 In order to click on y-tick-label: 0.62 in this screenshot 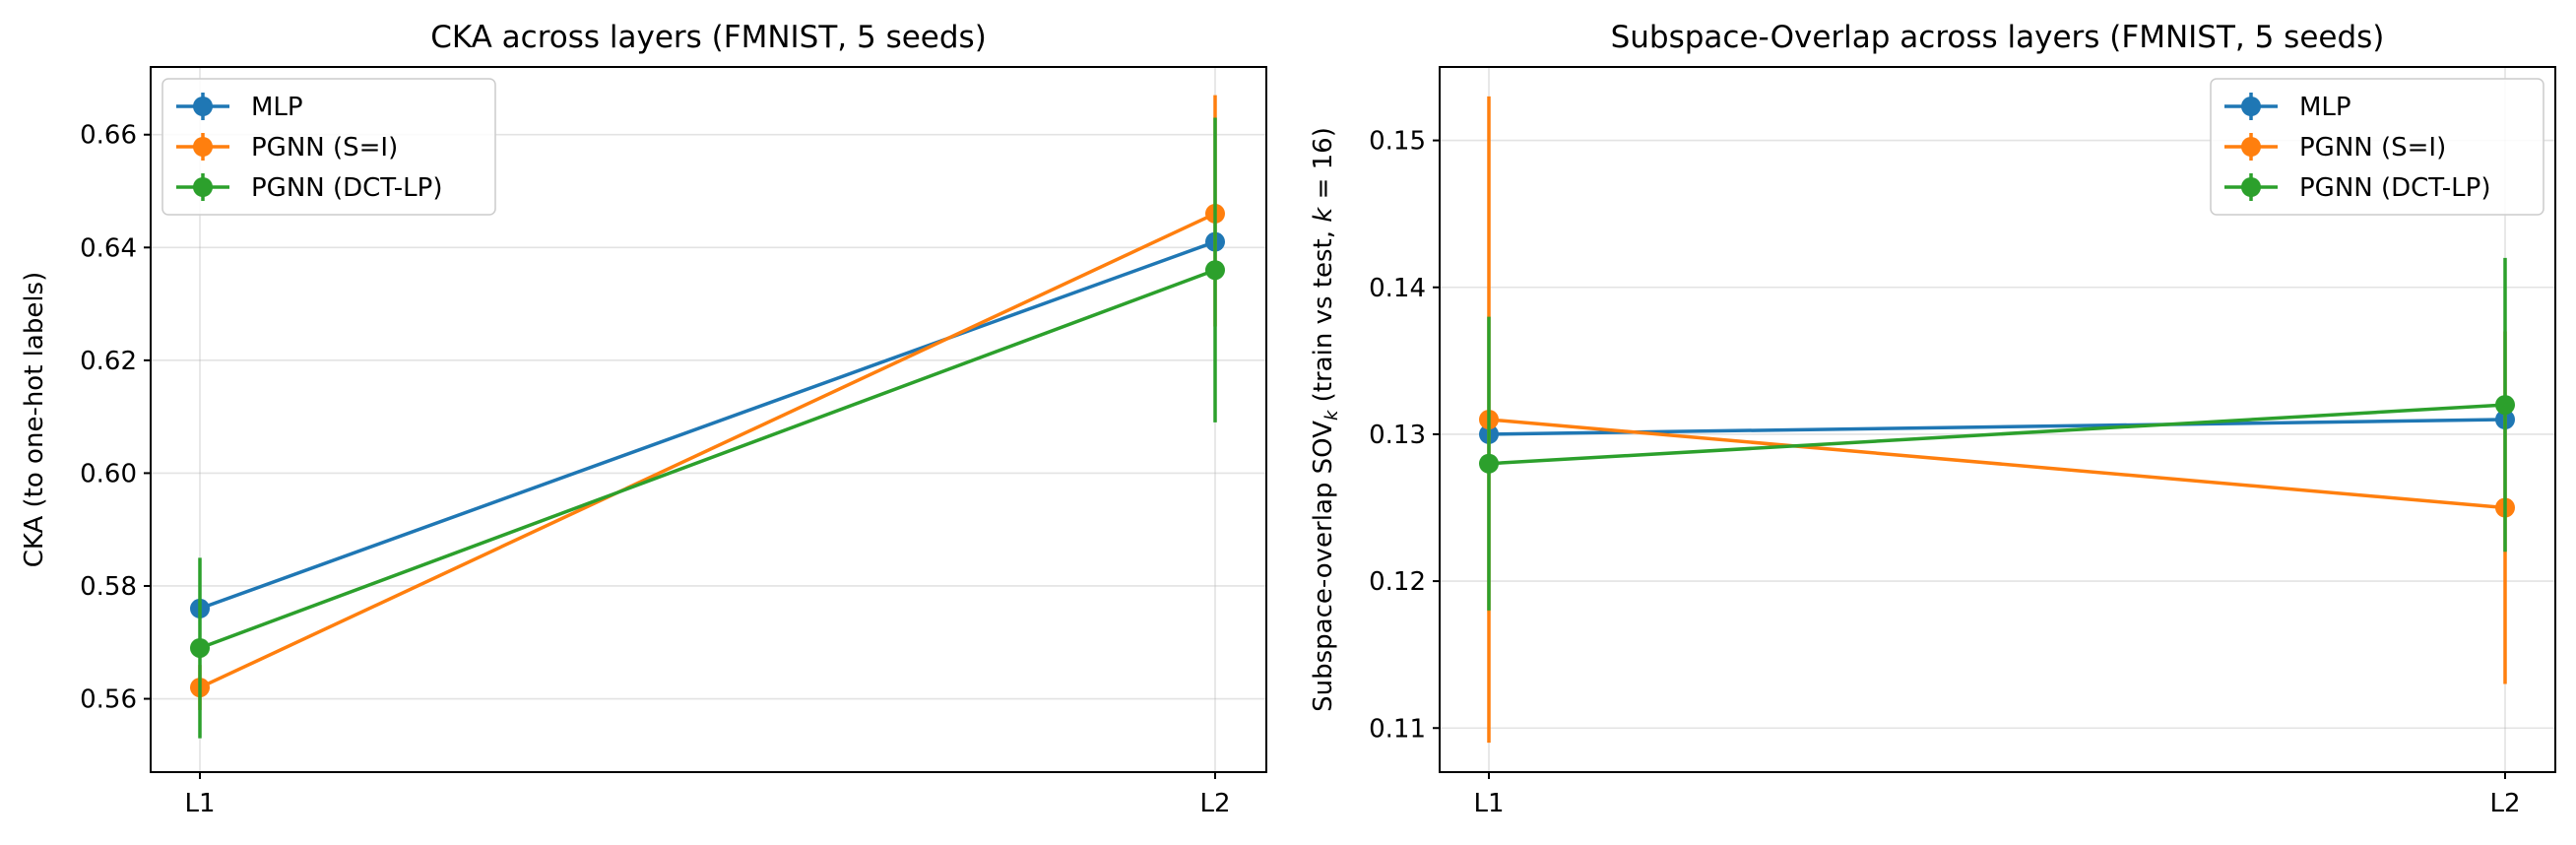, I will do `click(108, 361)`.